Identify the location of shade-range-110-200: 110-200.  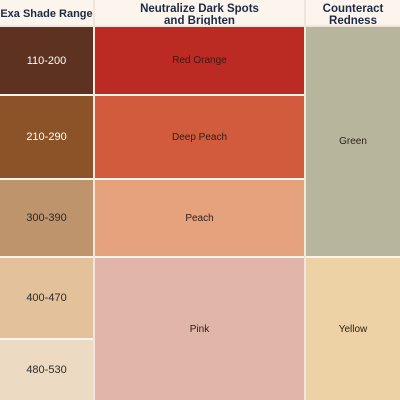
(46, 60).